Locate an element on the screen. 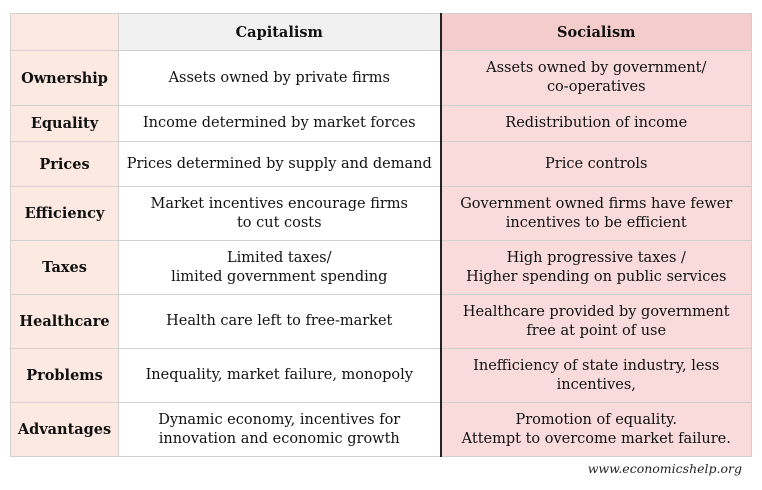 This screenshot has width=762, height=490. cell-line: to cut costs is located at coordinates (279, 222).